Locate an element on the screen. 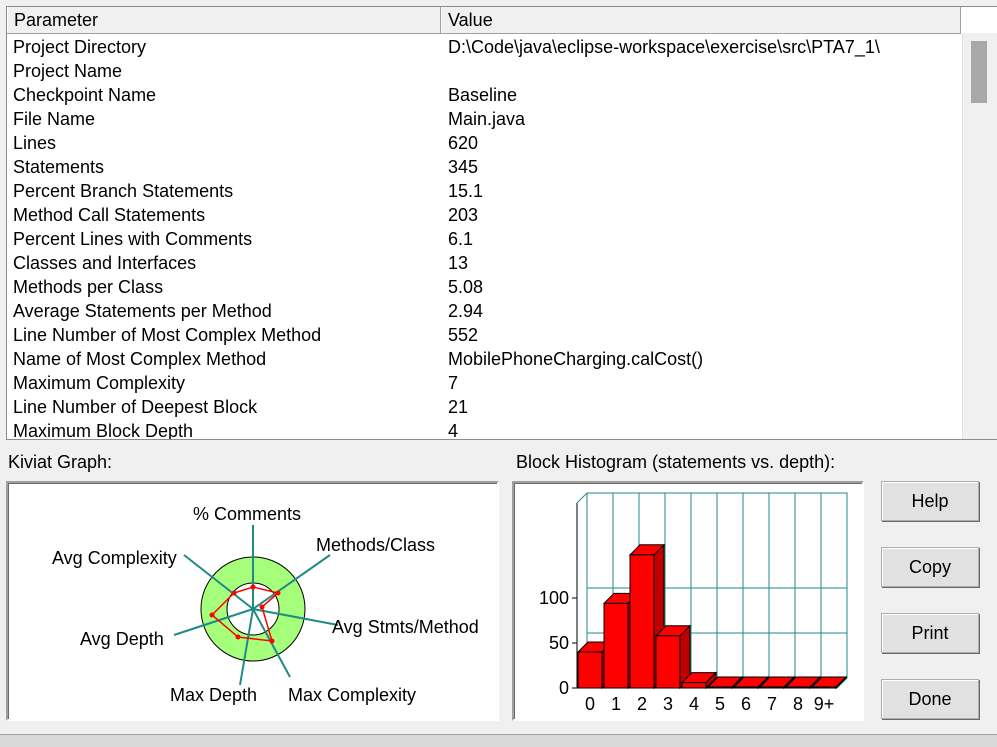 The width and height of the screenshot is (997, 747). table-row: File Name Main.java is located at coordinates (484, 119).